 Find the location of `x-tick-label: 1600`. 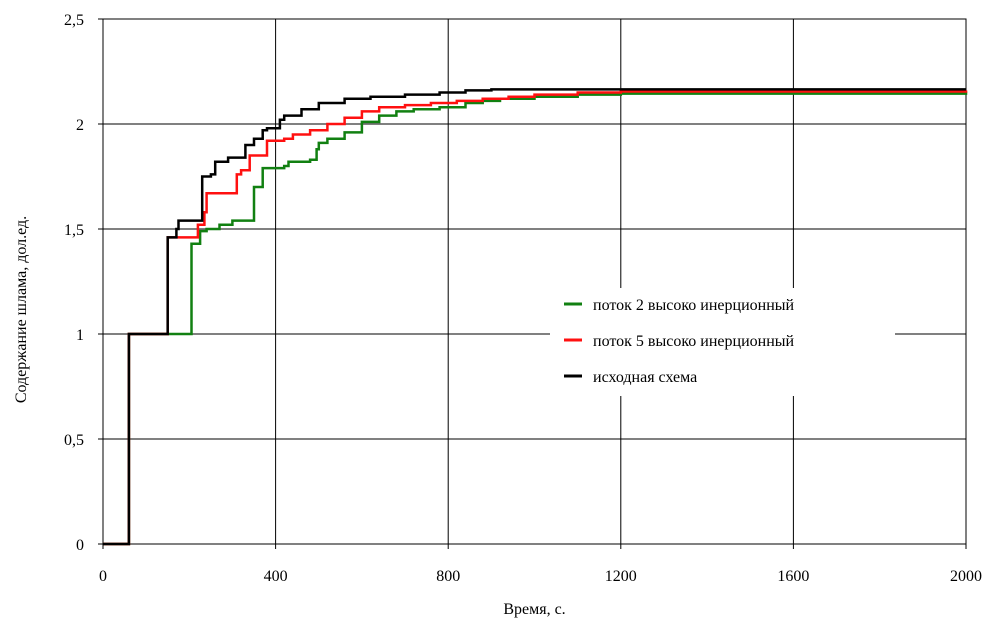

x-tick-label: 1600 is located at coordinates (793, 576).